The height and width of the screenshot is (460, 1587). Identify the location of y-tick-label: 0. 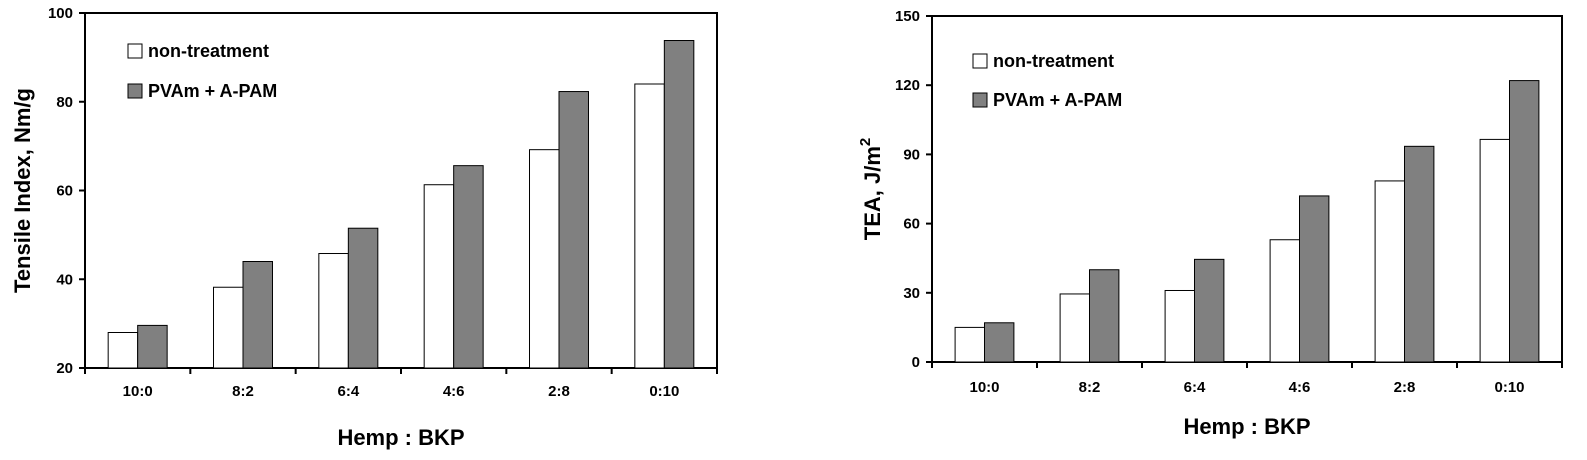
(916, 362).